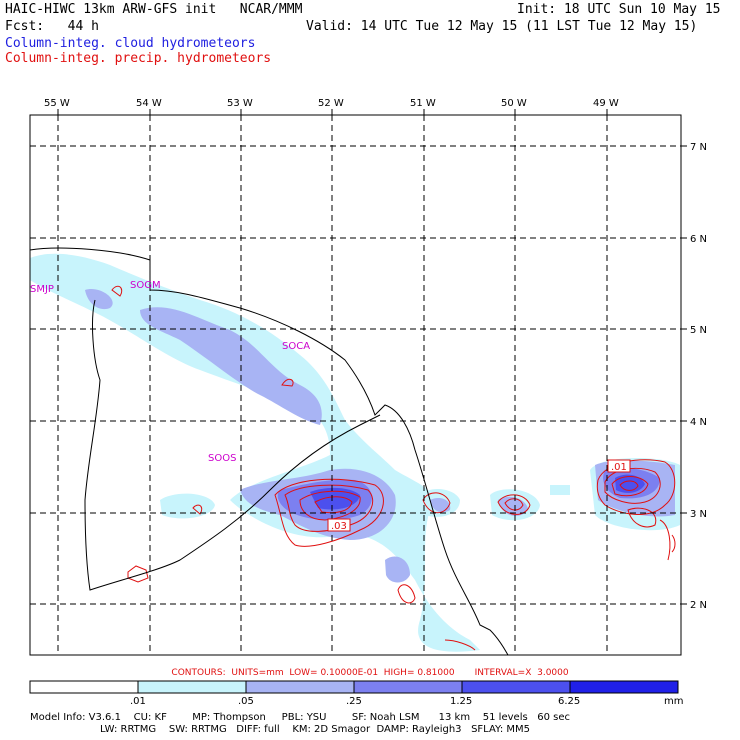  I want to click on lon-label: 53 W, so click(240, 103).